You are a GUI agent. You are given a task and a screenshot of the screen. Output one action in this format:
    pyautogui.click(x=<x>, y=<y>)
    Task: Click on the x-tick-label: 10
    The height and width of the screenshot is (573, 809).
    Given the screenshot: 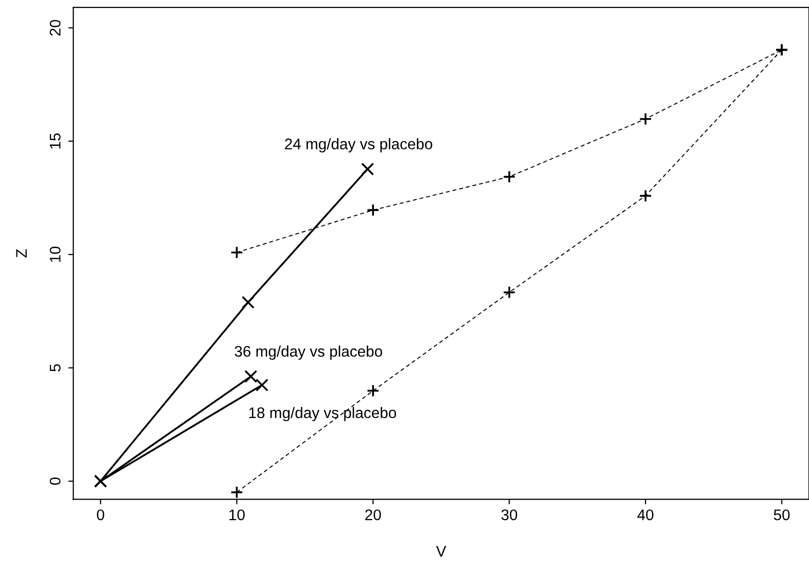 What is the action you would take?
    pyautogui.click(x=237, y=514)
    